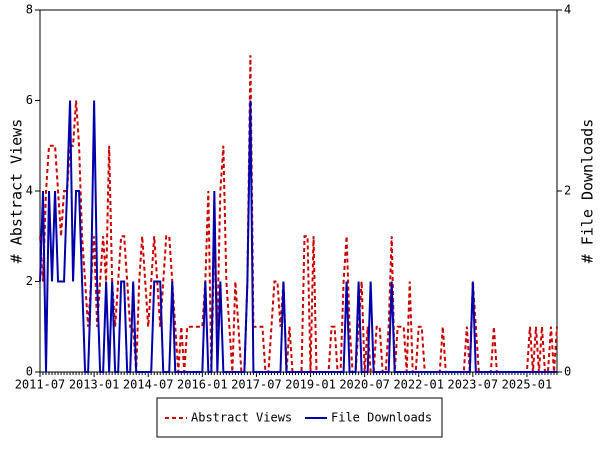 The image size is (600, 450). What do you see at coordinates (148, 385) in the screenshot?
I see `x-tick-label: 2014-07` at bounding box center [148, 385].